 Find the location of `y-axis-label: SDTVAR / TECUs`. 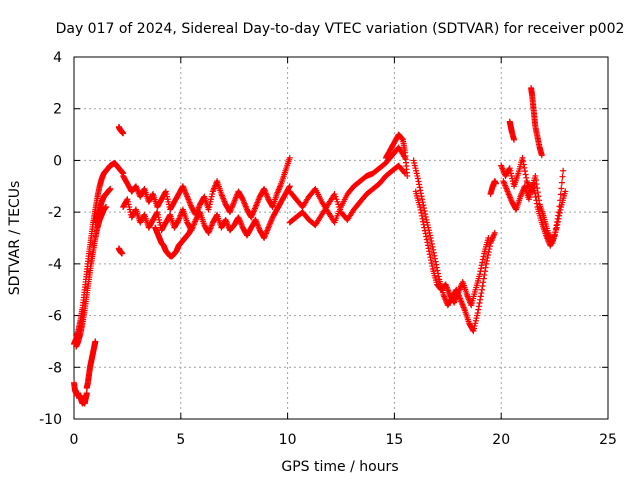

y-axis-label: SDTVAR / TECUs is located at coordinates (15, 238).